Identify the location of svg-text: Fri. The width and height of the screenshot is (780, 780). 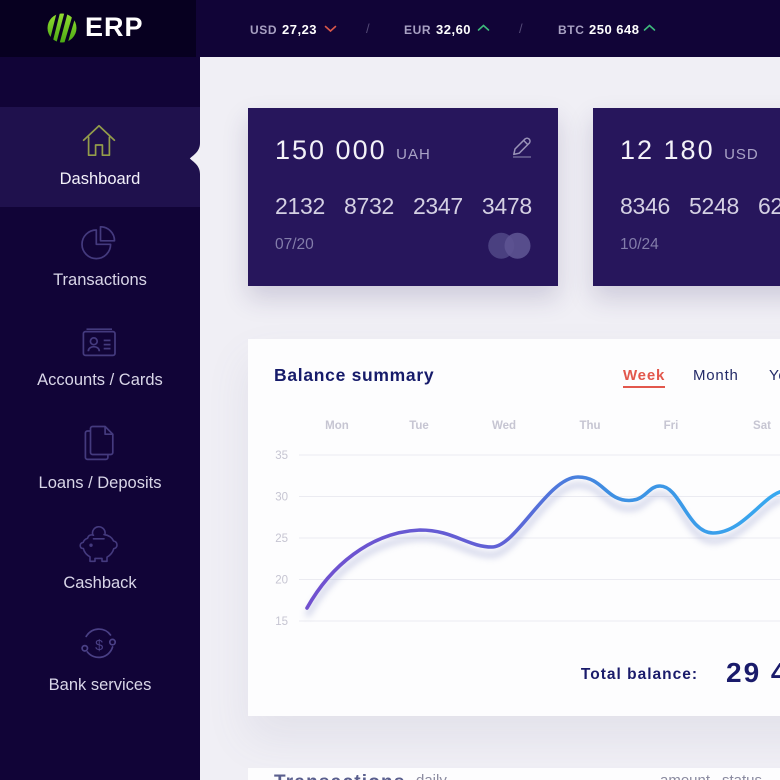
(671, 426).